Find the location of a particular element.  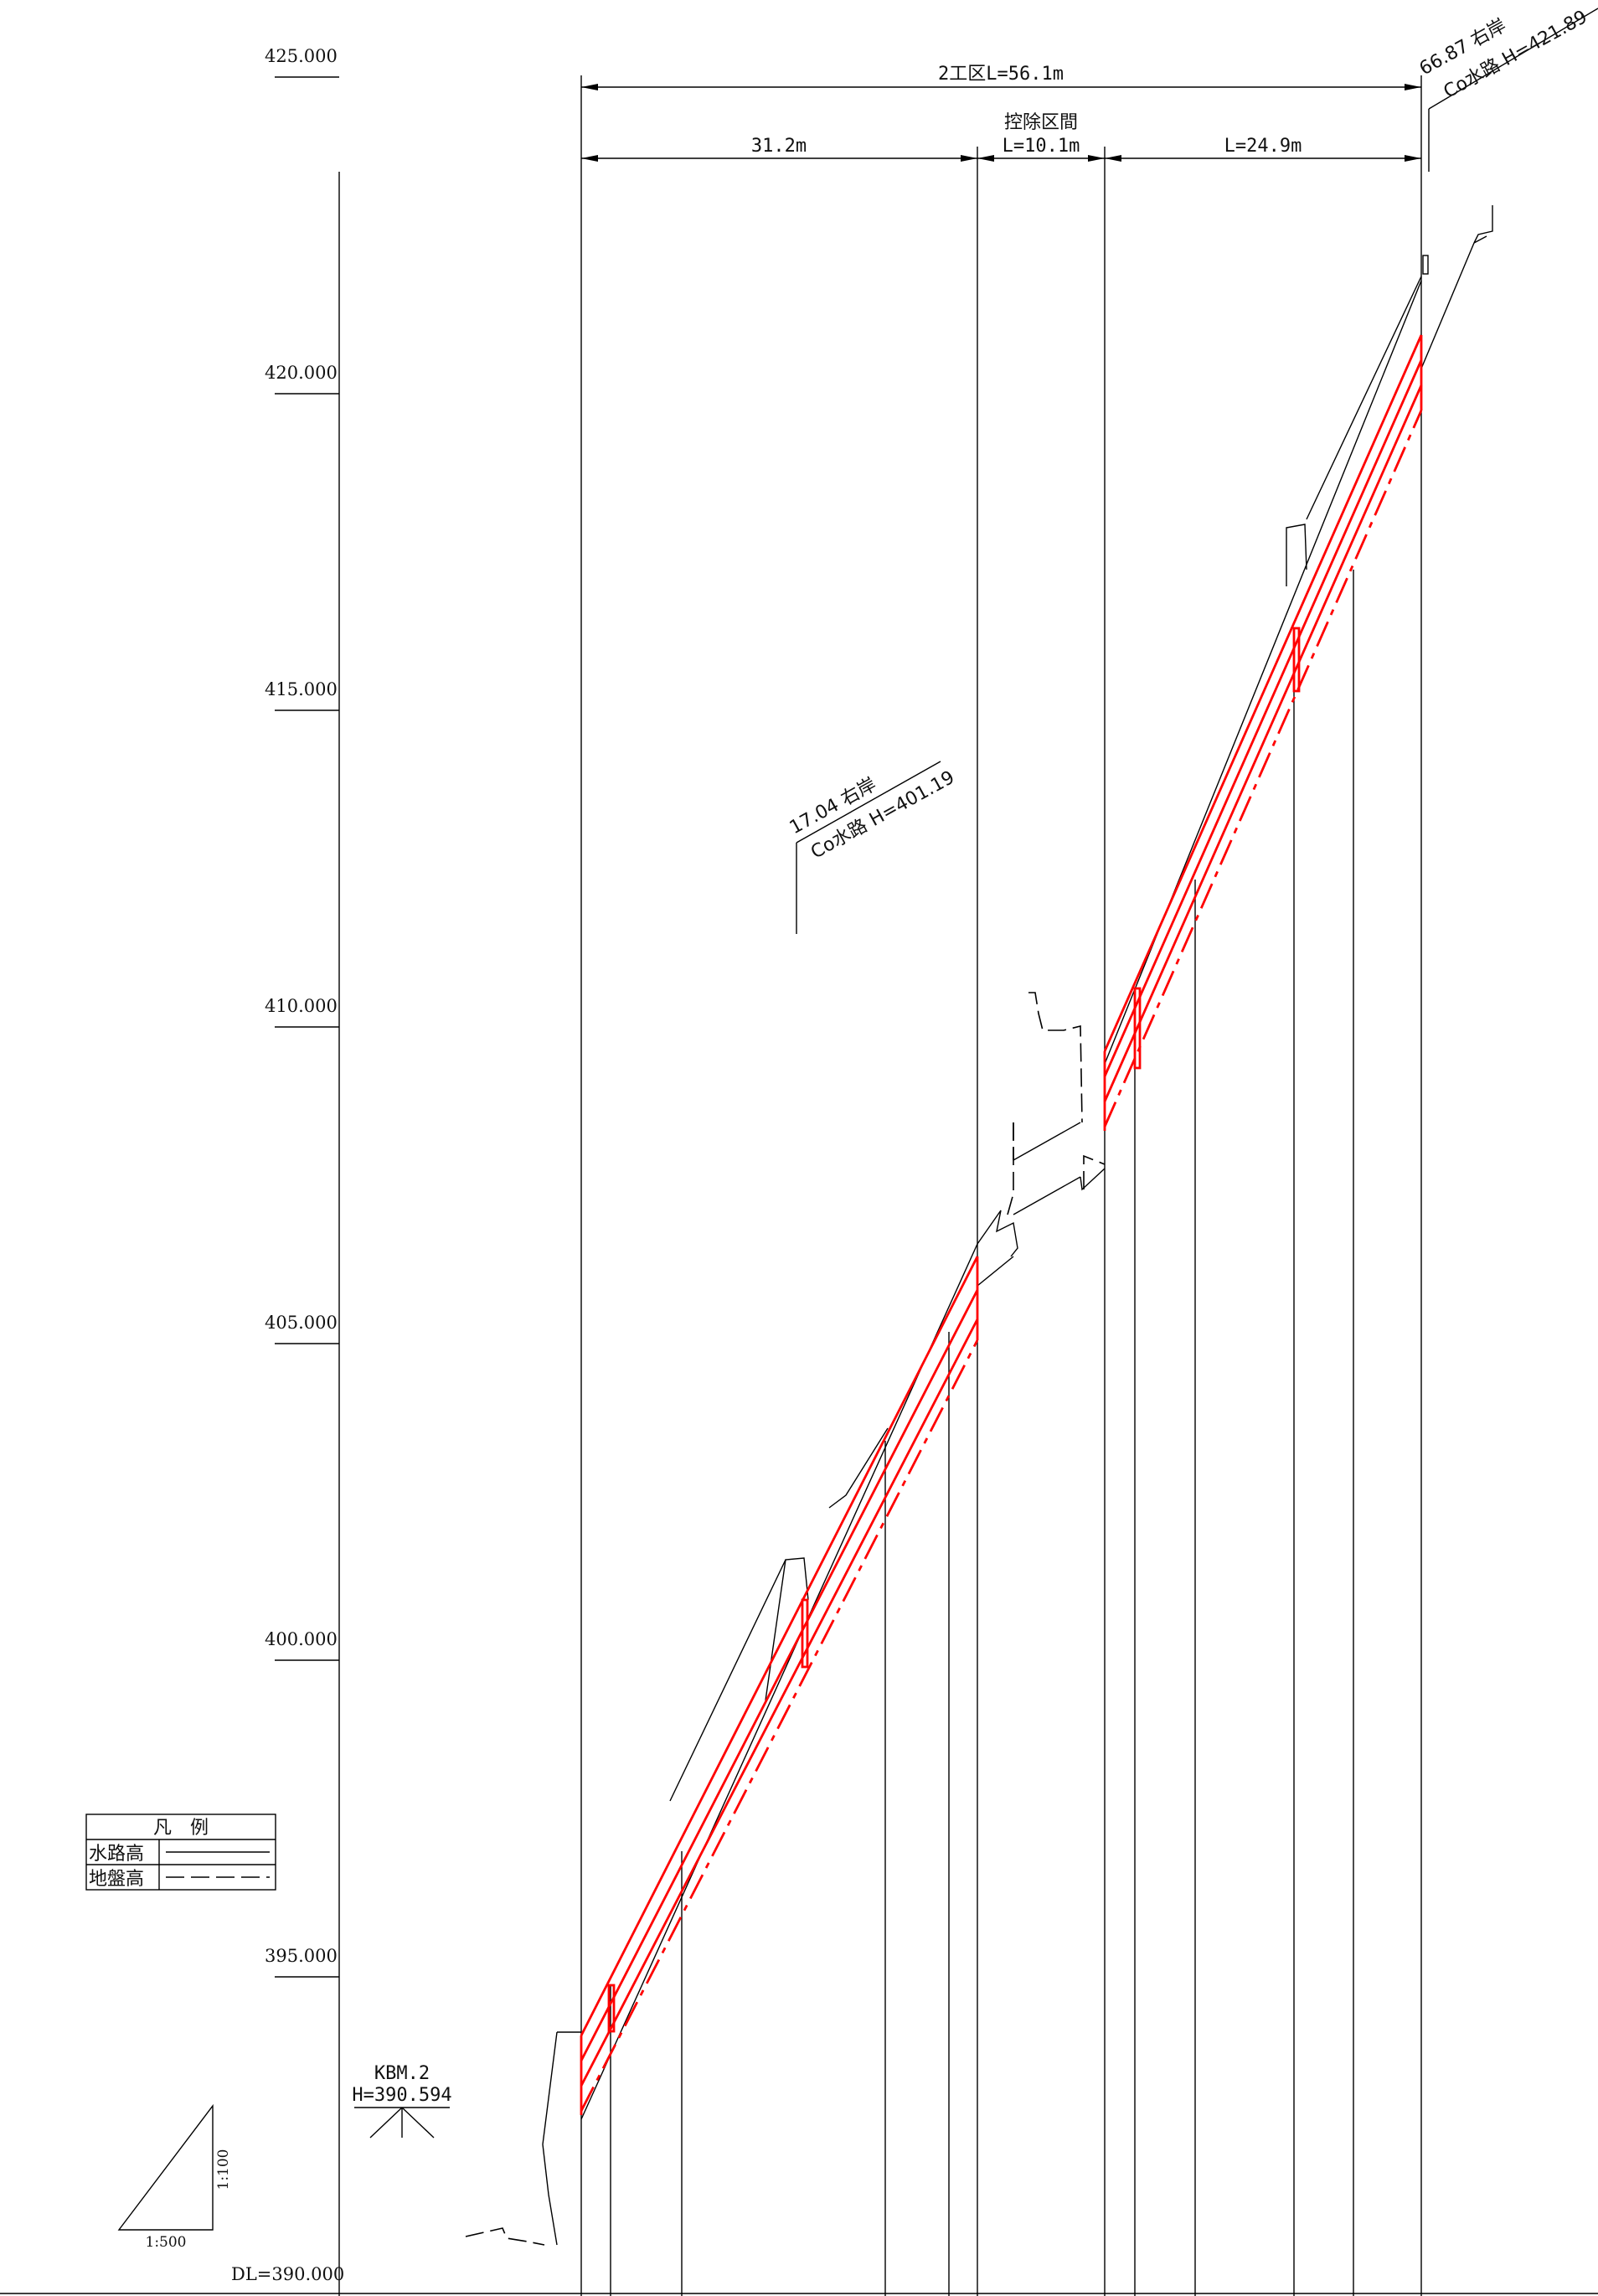

excluded-segment-label: L=10.1m is located at coordinates (1041, 146).